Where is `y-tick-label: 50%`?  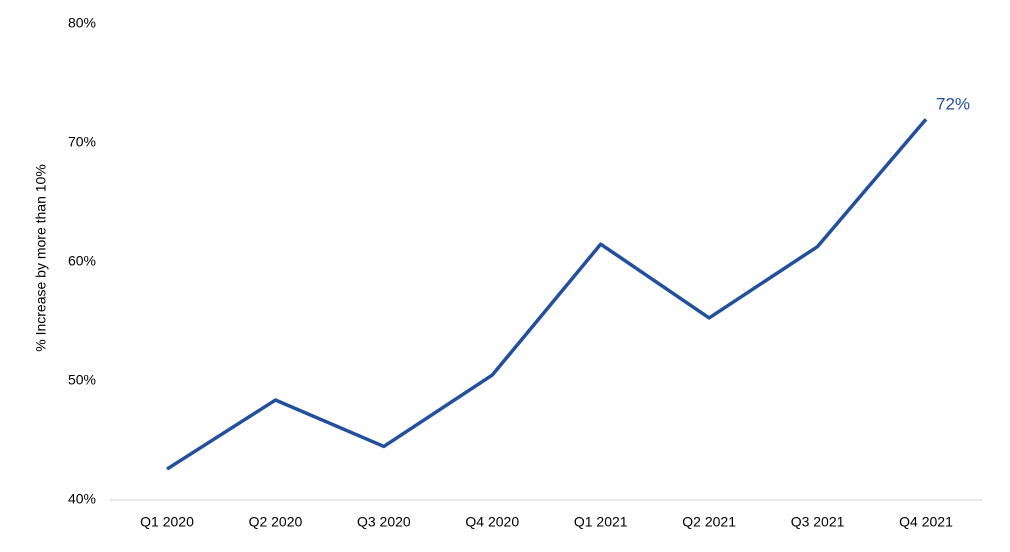
y-tick-label: 50% is located at coordinates (82, 380).